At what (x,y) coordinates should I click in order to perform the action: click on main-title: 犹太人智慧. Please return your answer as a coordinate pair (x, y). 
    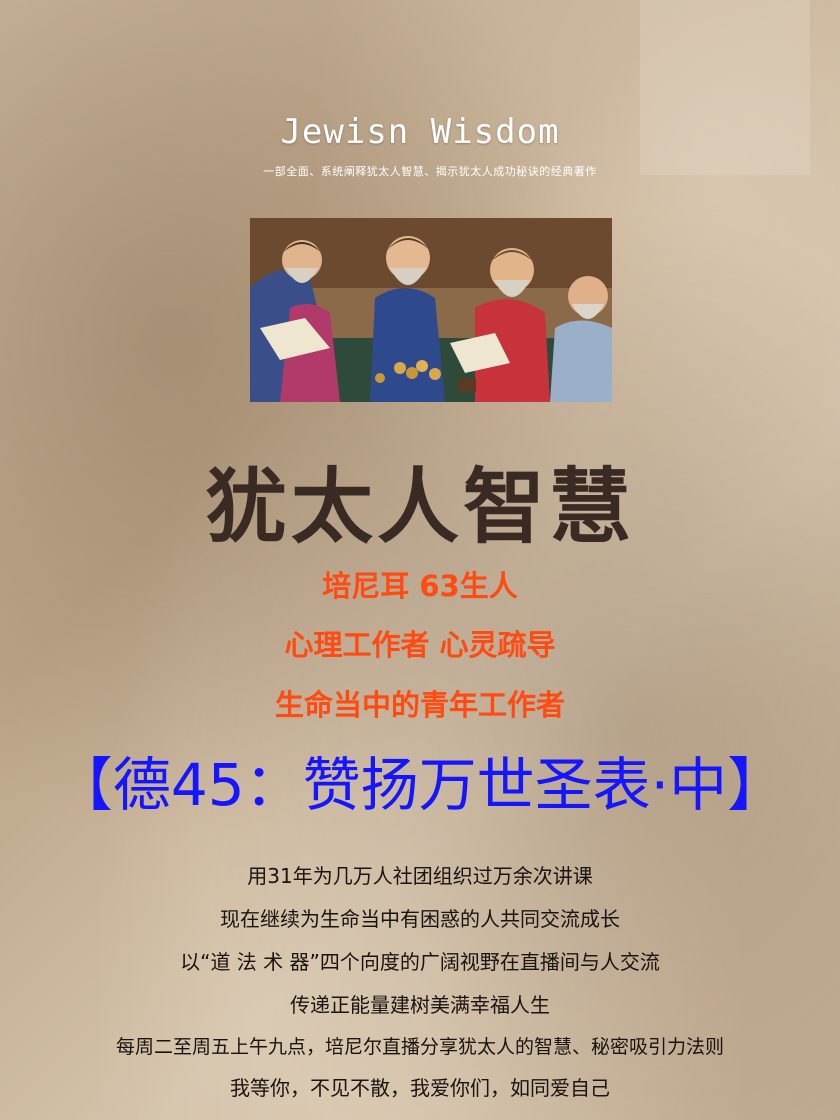
    Looking at the image, I should click on (419, 507).